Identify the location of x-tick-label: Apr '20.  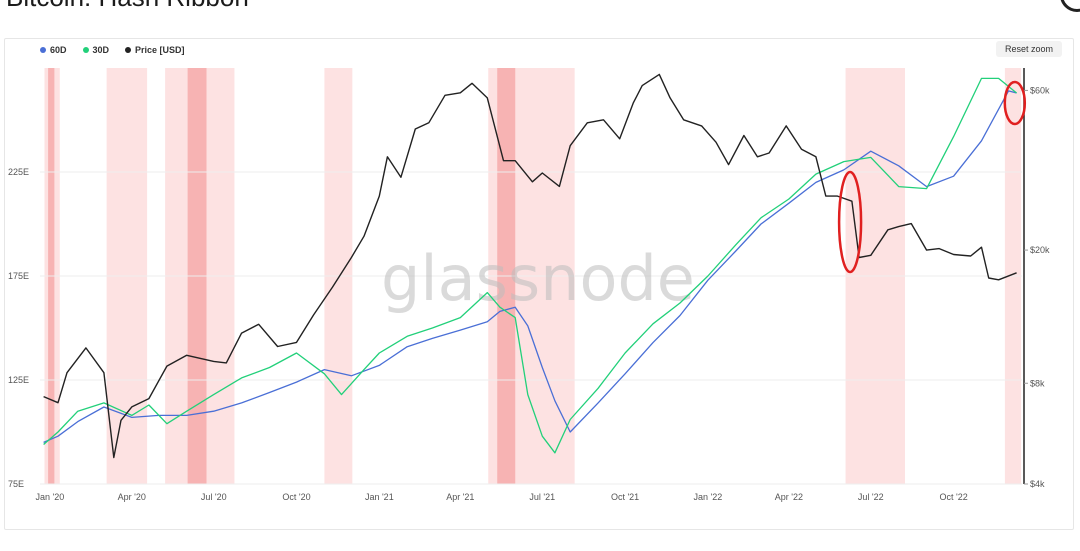
(132, 497).